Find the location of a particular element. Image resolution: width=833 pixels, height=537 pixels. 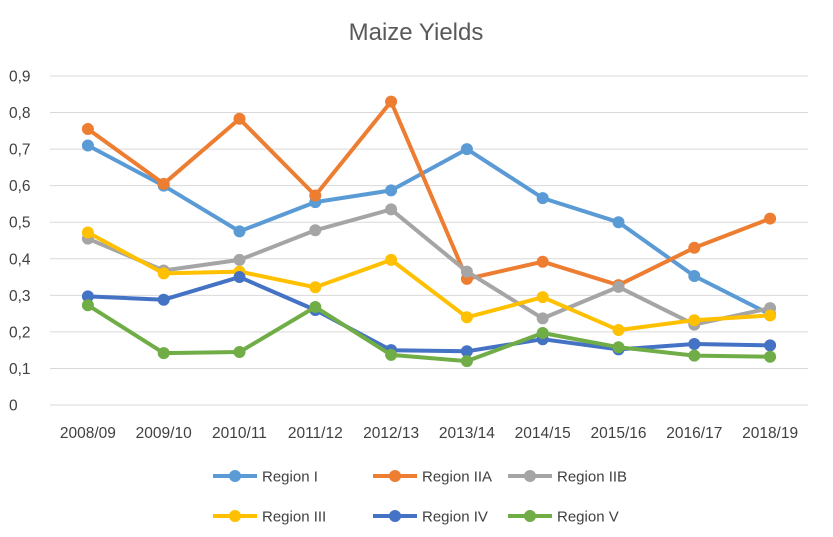

y-tick-label: 0,8 is located at coordinates (20, 113).